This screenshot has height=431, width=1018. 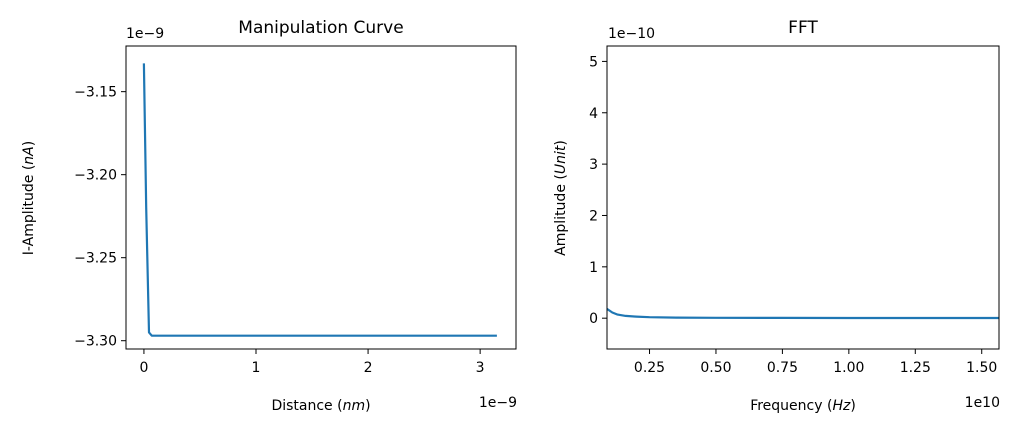 I want to click on y-axis-label: I-Amplitude (nA), so click(x=29, y=198).